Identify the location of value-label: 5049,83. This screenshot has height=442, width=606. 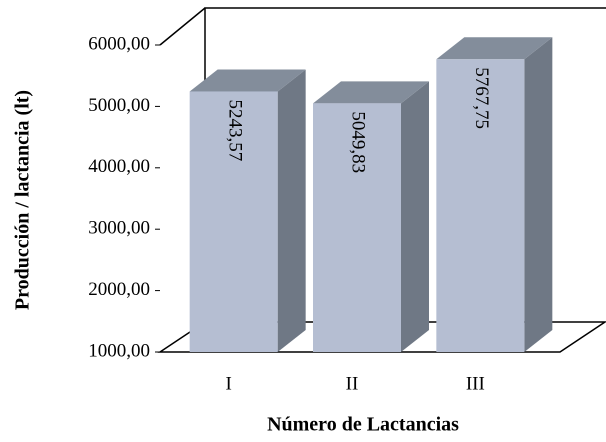
(358, 142).